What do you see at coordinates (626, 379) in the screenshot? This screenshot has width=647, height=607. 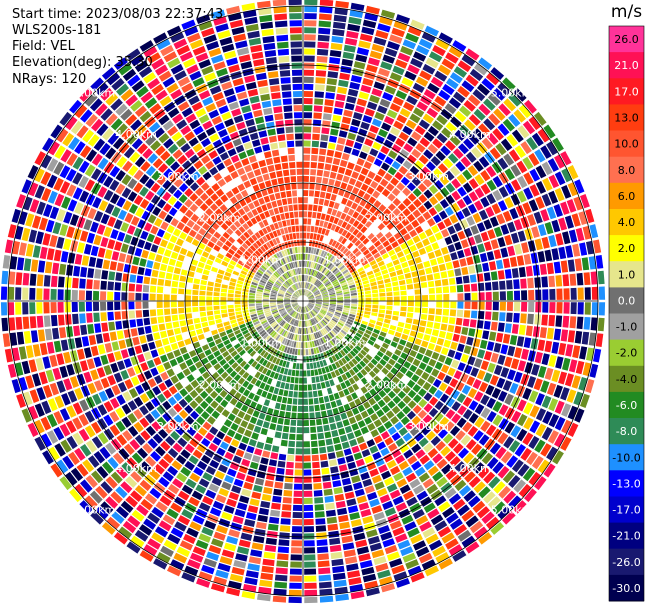 I see `colorbar-tick-label: -4.0` at bounding box center [626, 379].